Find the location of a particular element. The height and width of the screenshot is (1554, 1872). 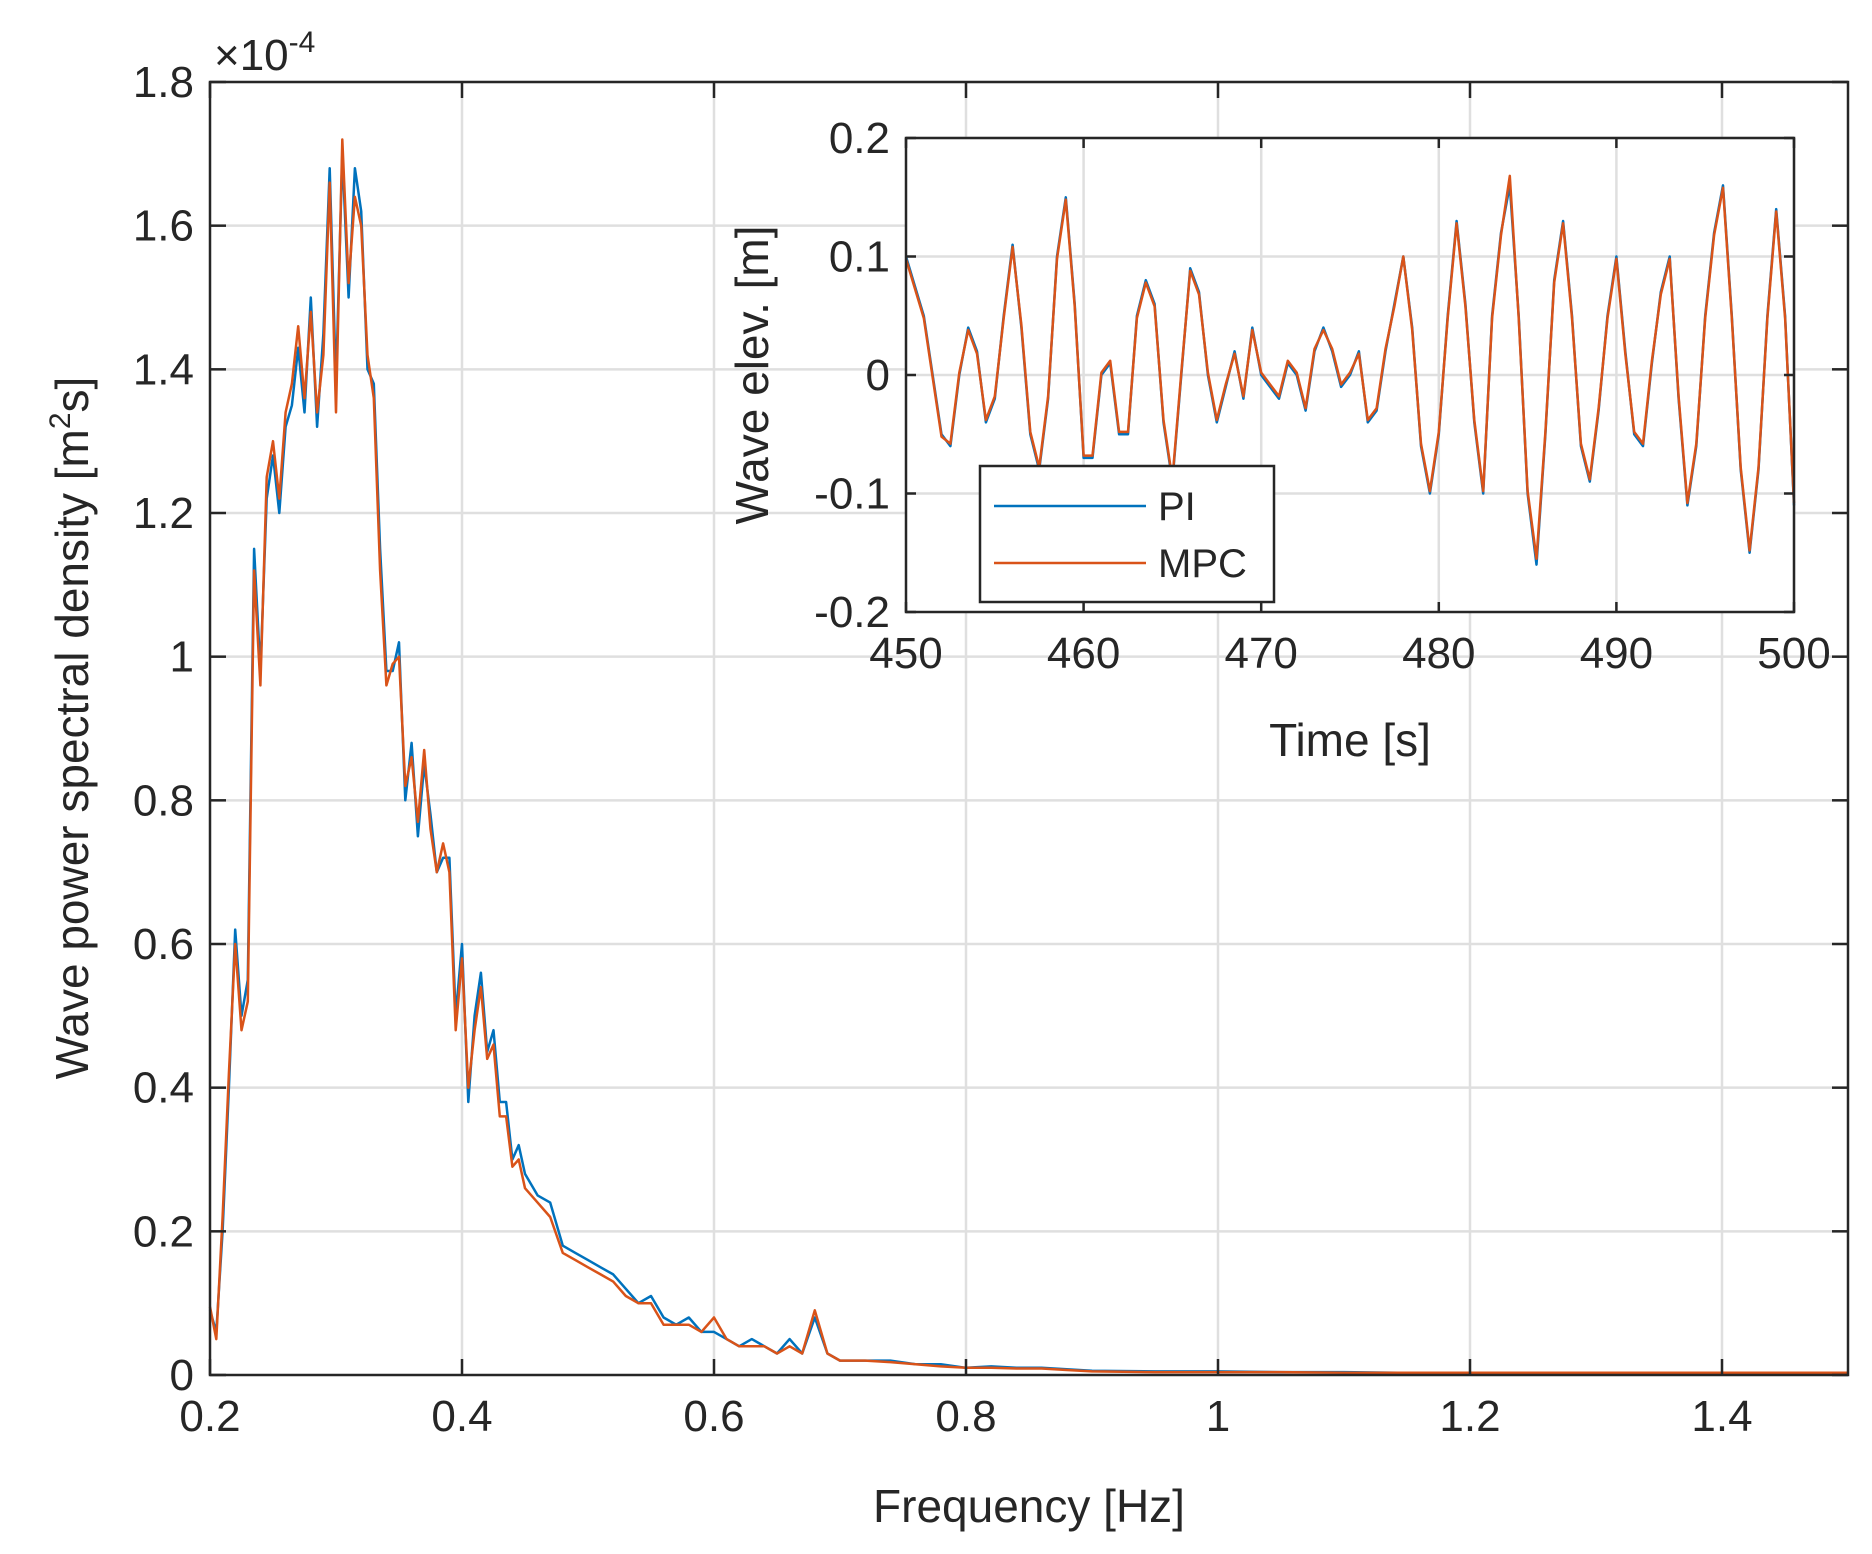

x-tick-label: 500 is located at coordinates (1793, 653).